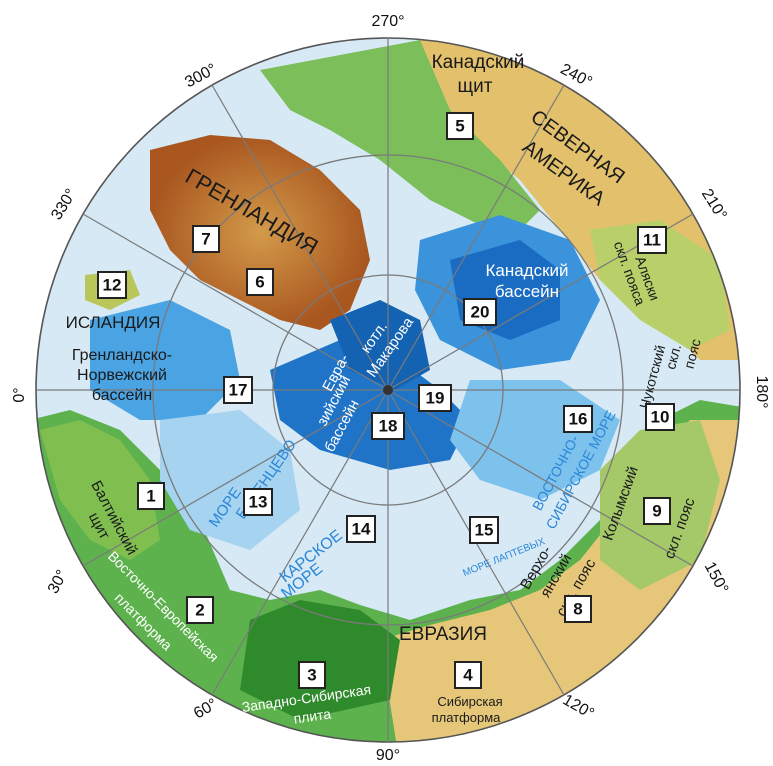 The width and height of the screenshot is (773, 766). I want to click on label-ws-plate-2: плита, so click(313, 715).